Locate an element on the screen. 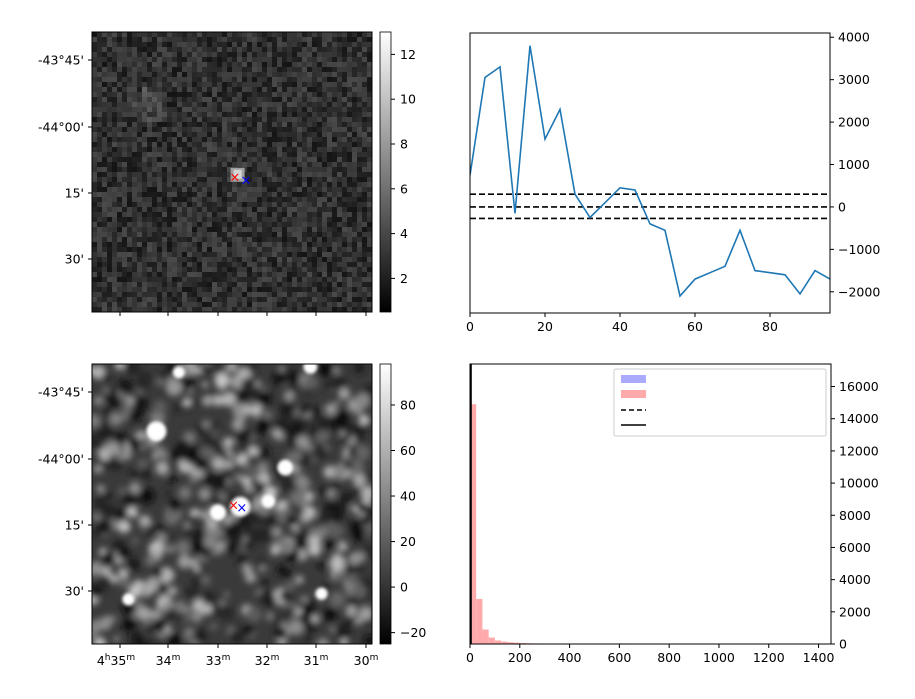 This screenshot has height=699, width=915. histogram-bar-detection is located at coordinates (504, 642).